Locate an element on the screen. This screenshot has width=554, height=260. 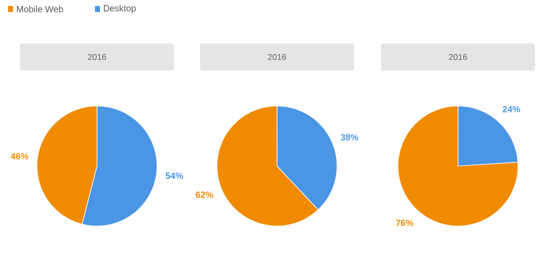
data-label: 54% is located at coordinates (175, 175).